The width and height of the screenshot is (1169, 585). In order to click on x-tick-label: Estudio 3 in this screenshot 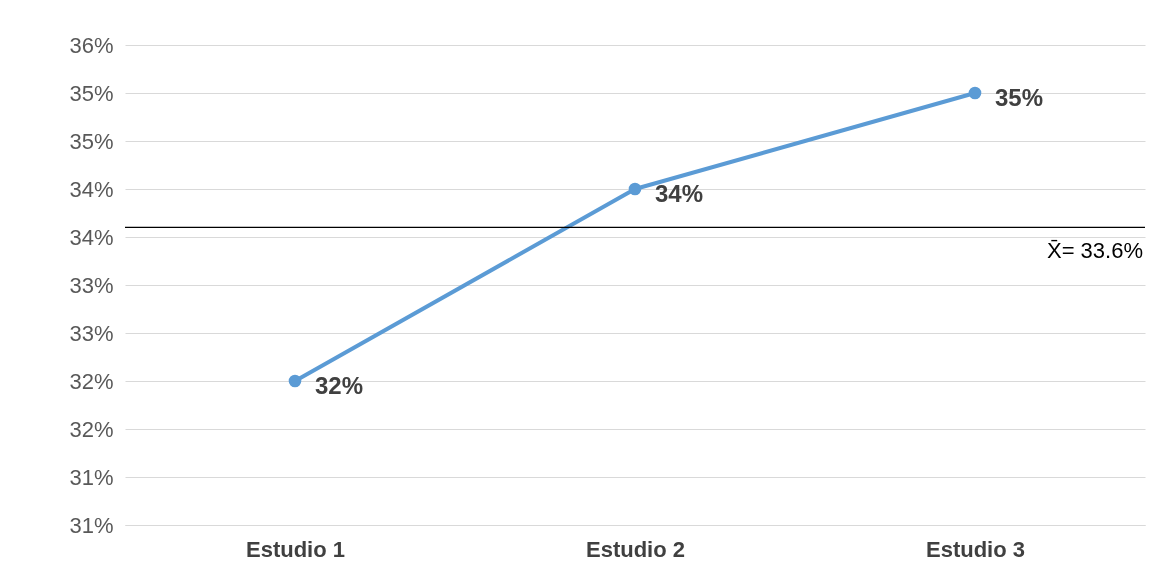, I will do `click(975, 549)`.